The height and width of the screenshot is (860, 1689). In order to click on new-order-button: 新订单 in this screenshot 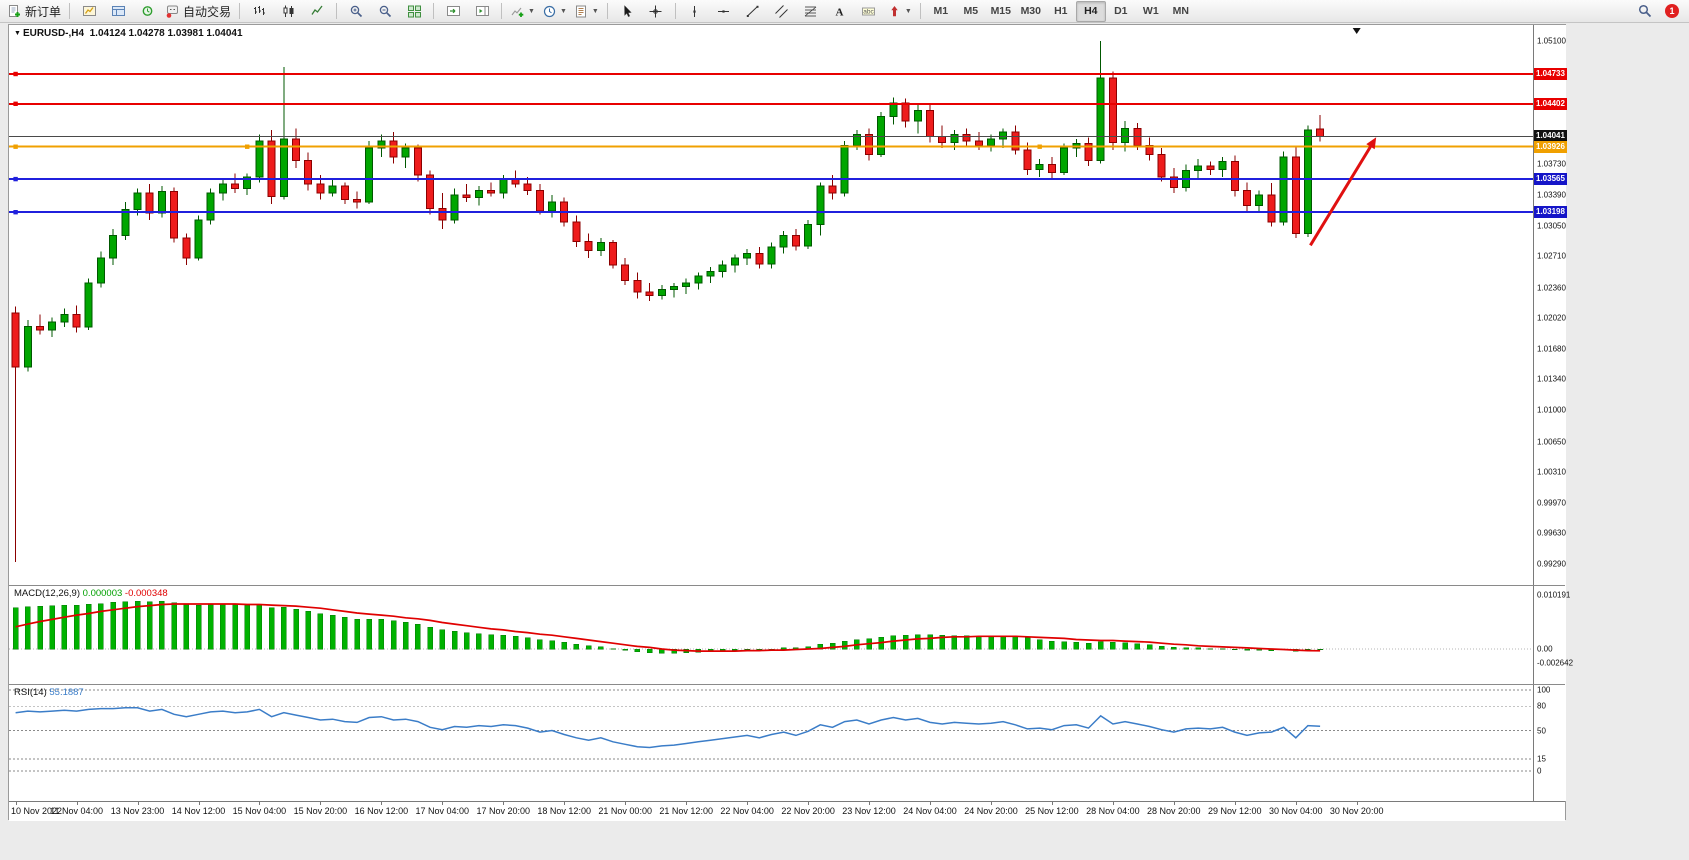, I will do `click(34, 11)`.